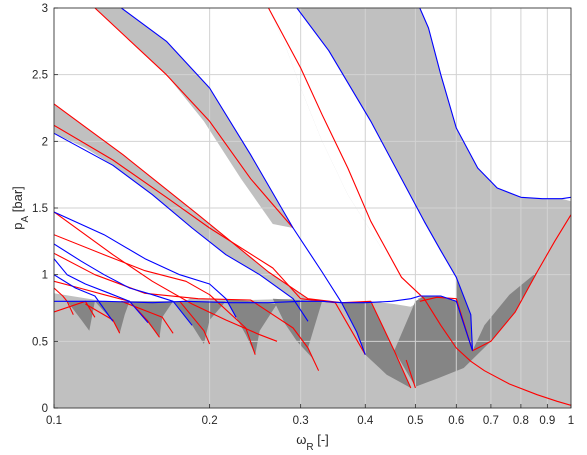 The height and width of the screenshot is (455, 587). Describe the element at coordinates (491, 421) in the screenshot. I see `x-tick-label-6: 0.7` at that location.